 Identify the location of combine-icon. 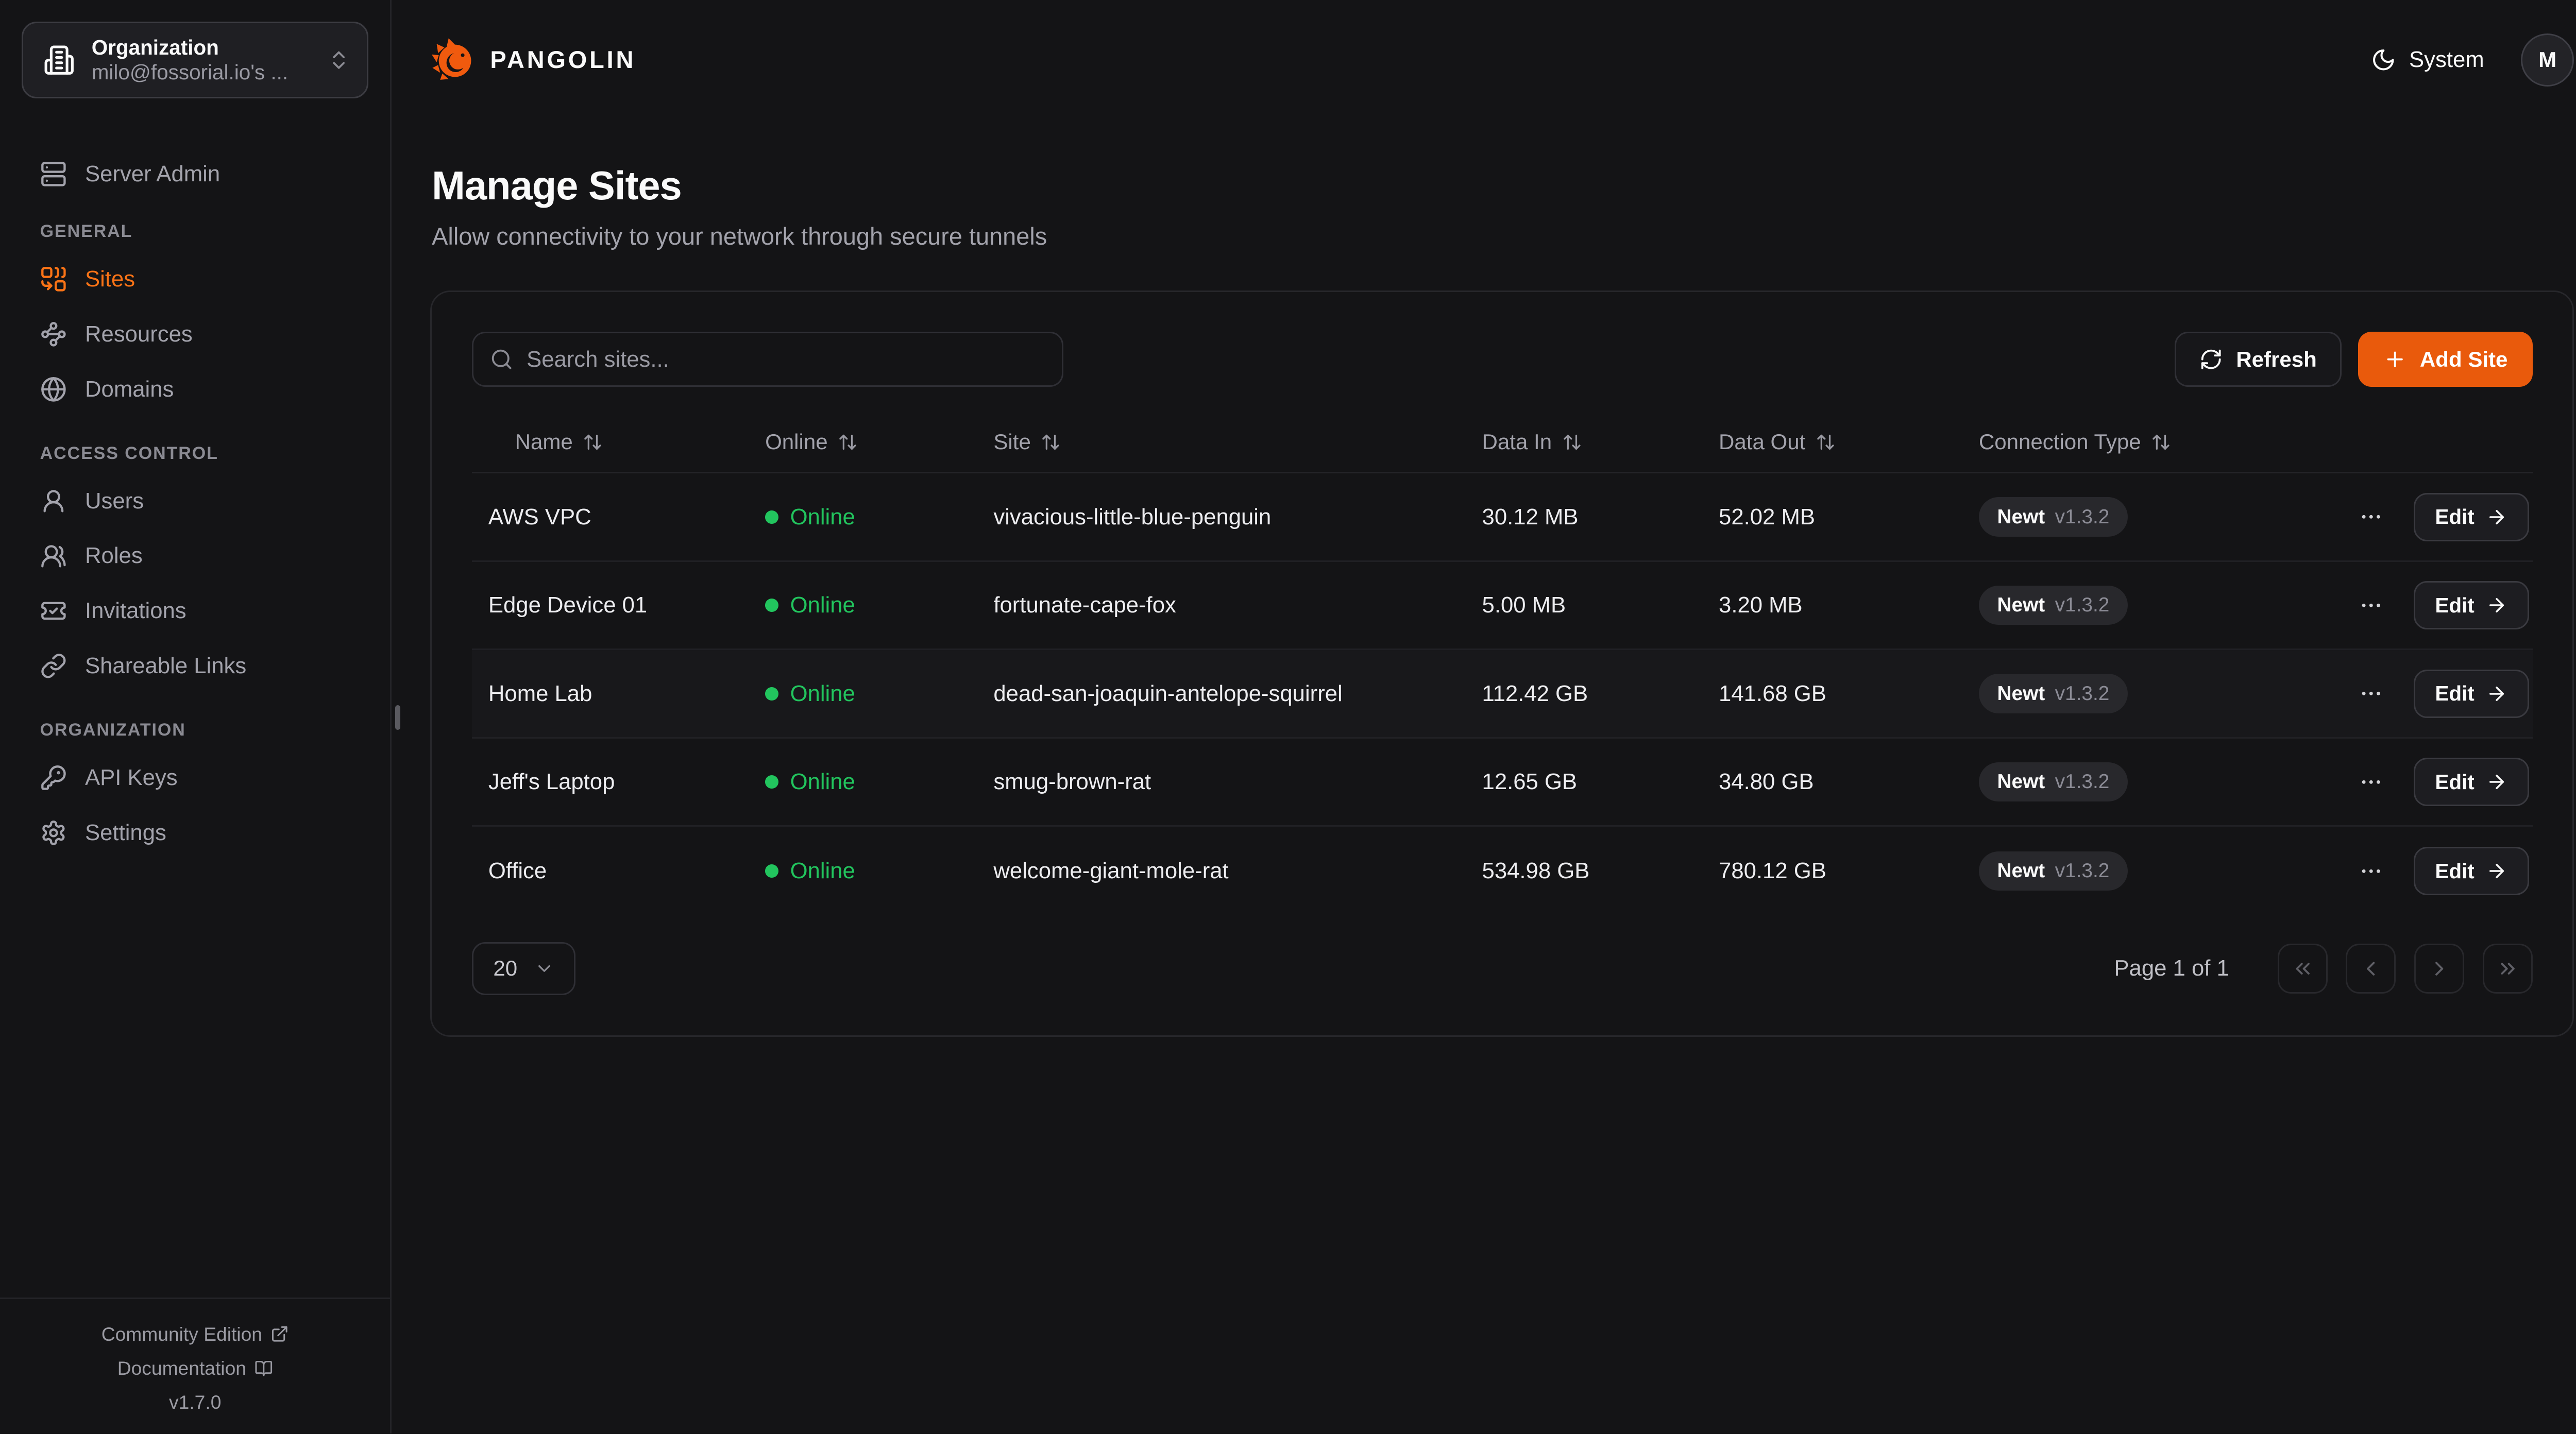
(53, 279).